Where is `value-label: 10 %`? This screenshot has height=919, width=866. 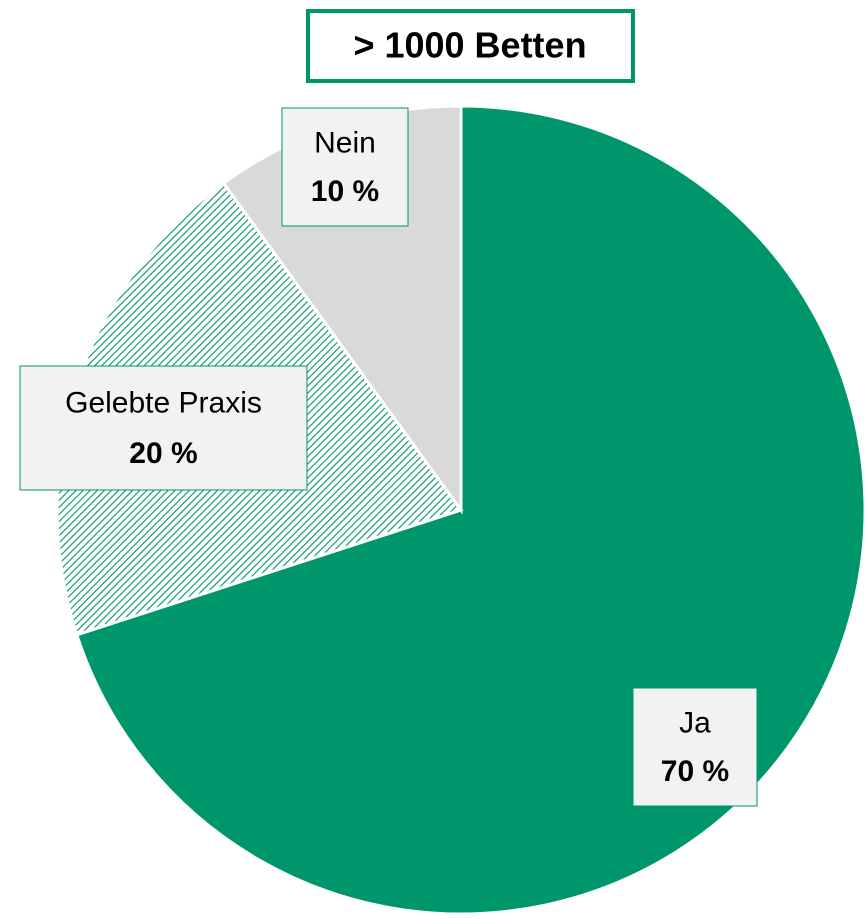
value-label: 10 % is located at coordinates (345, 191).